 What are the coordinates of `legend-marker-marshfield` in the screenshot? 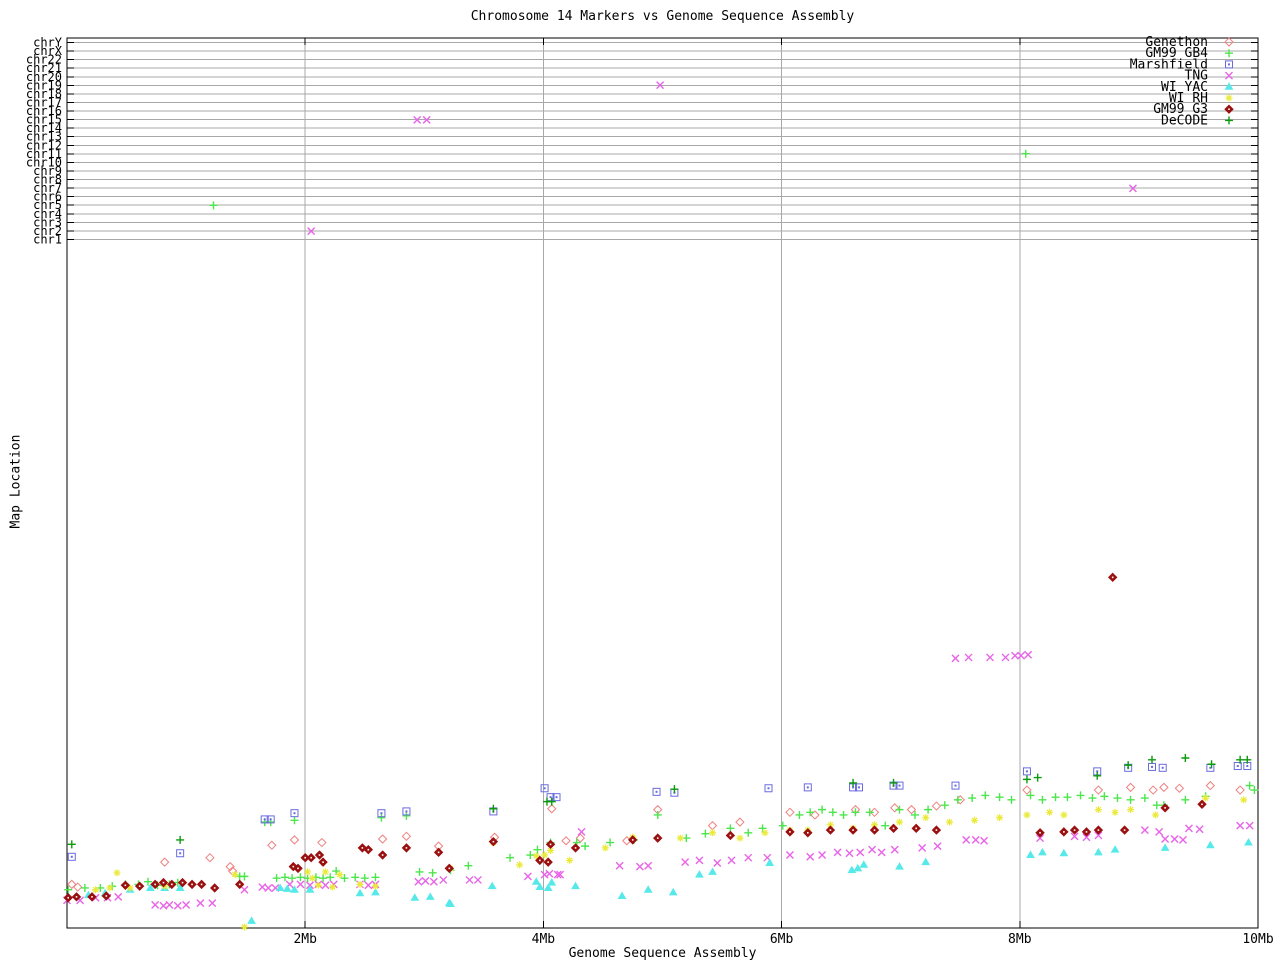 It's located at (1229, 64).